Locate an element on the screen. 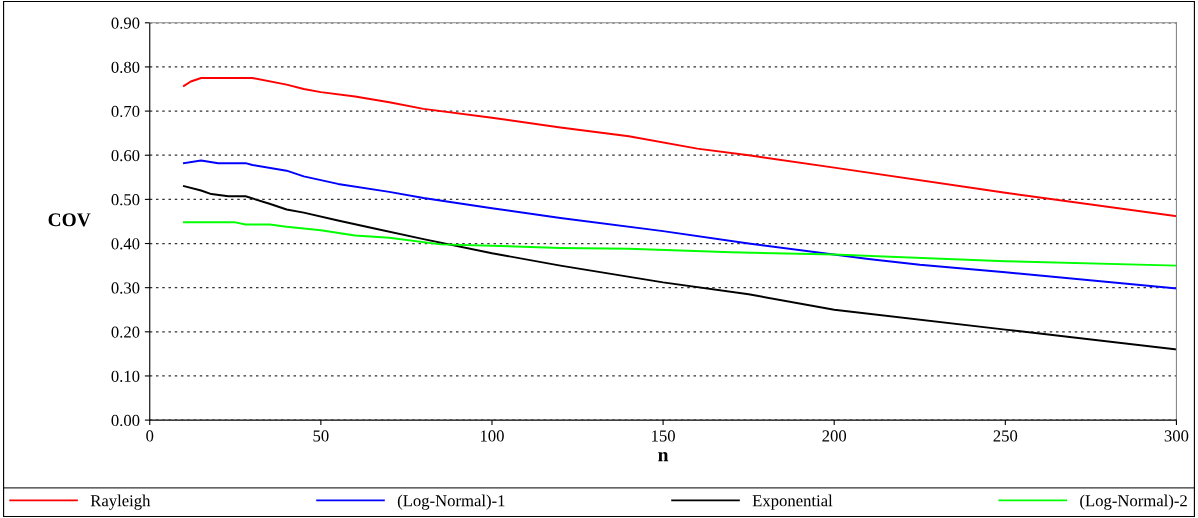  x-tick-label: 200 is located at coordinates (834, 436).